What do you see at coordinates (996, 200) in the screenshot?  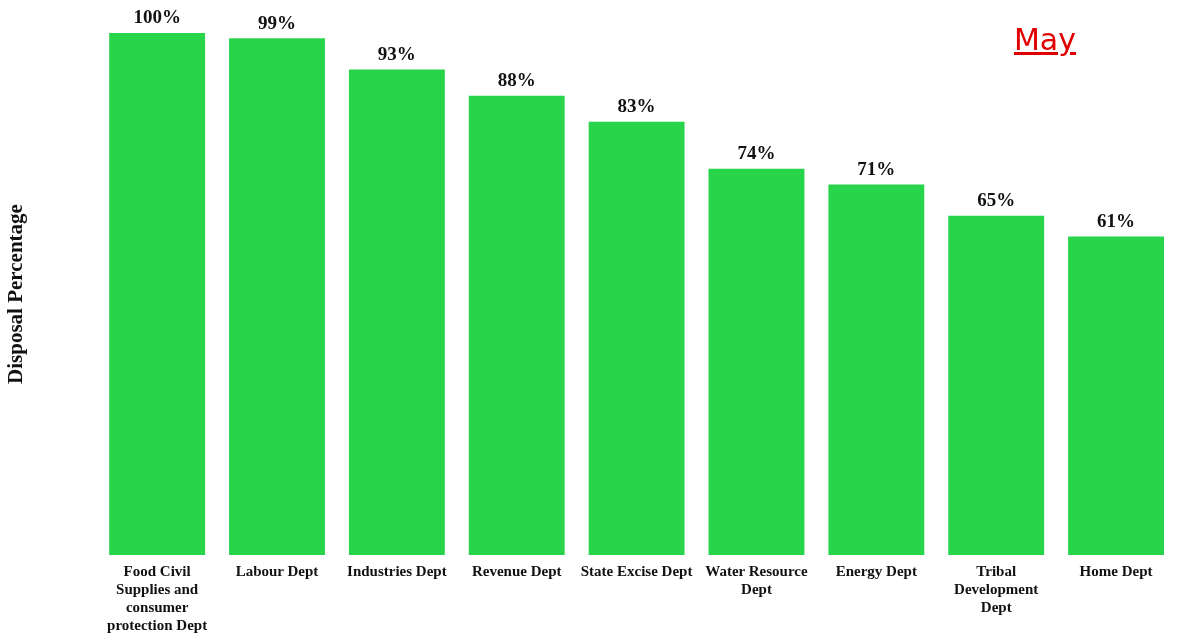 I see `data-label: 65%` at bounding box center [996, 200].